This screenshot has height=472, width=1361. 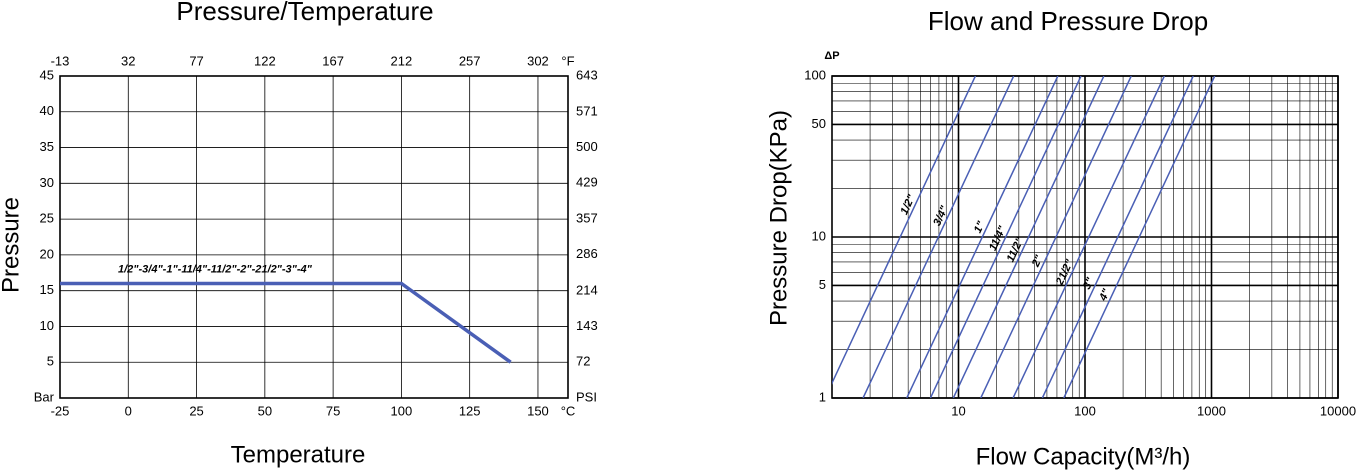 I want to click on y-tick-label: 40, so click(x=47, y=110).